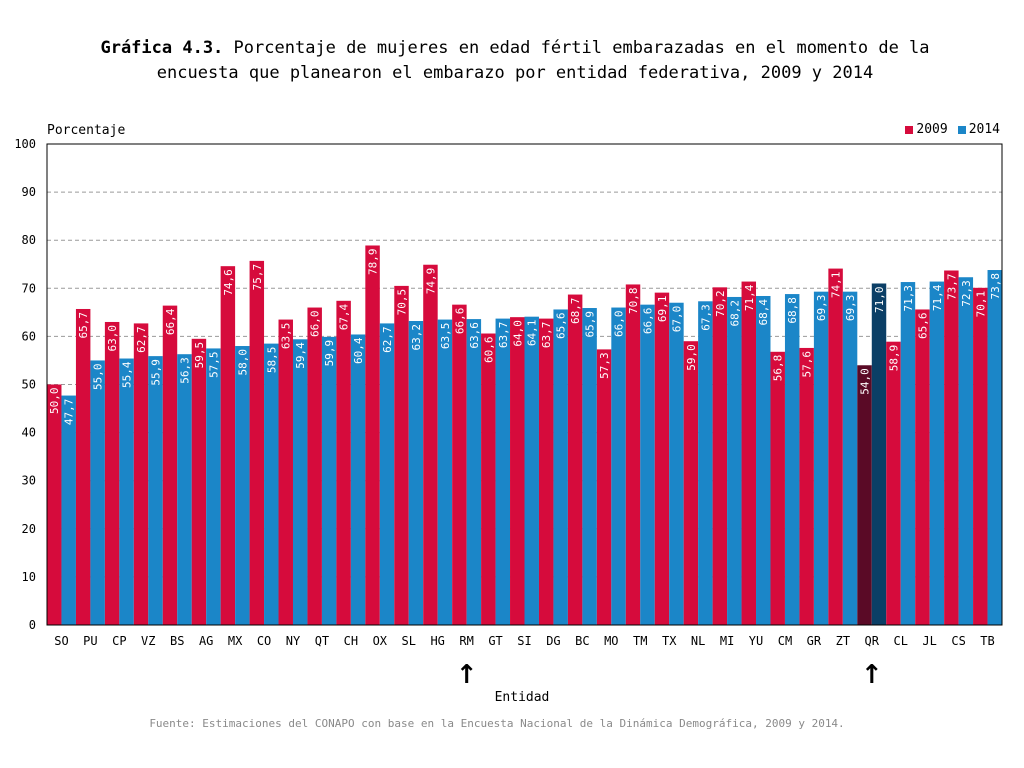 This screenshot has width=1024, height=768. Describe the element at coordinates (344, 316) in the screenshot. I see `data-label-2009-CH: 67,4` at that location.